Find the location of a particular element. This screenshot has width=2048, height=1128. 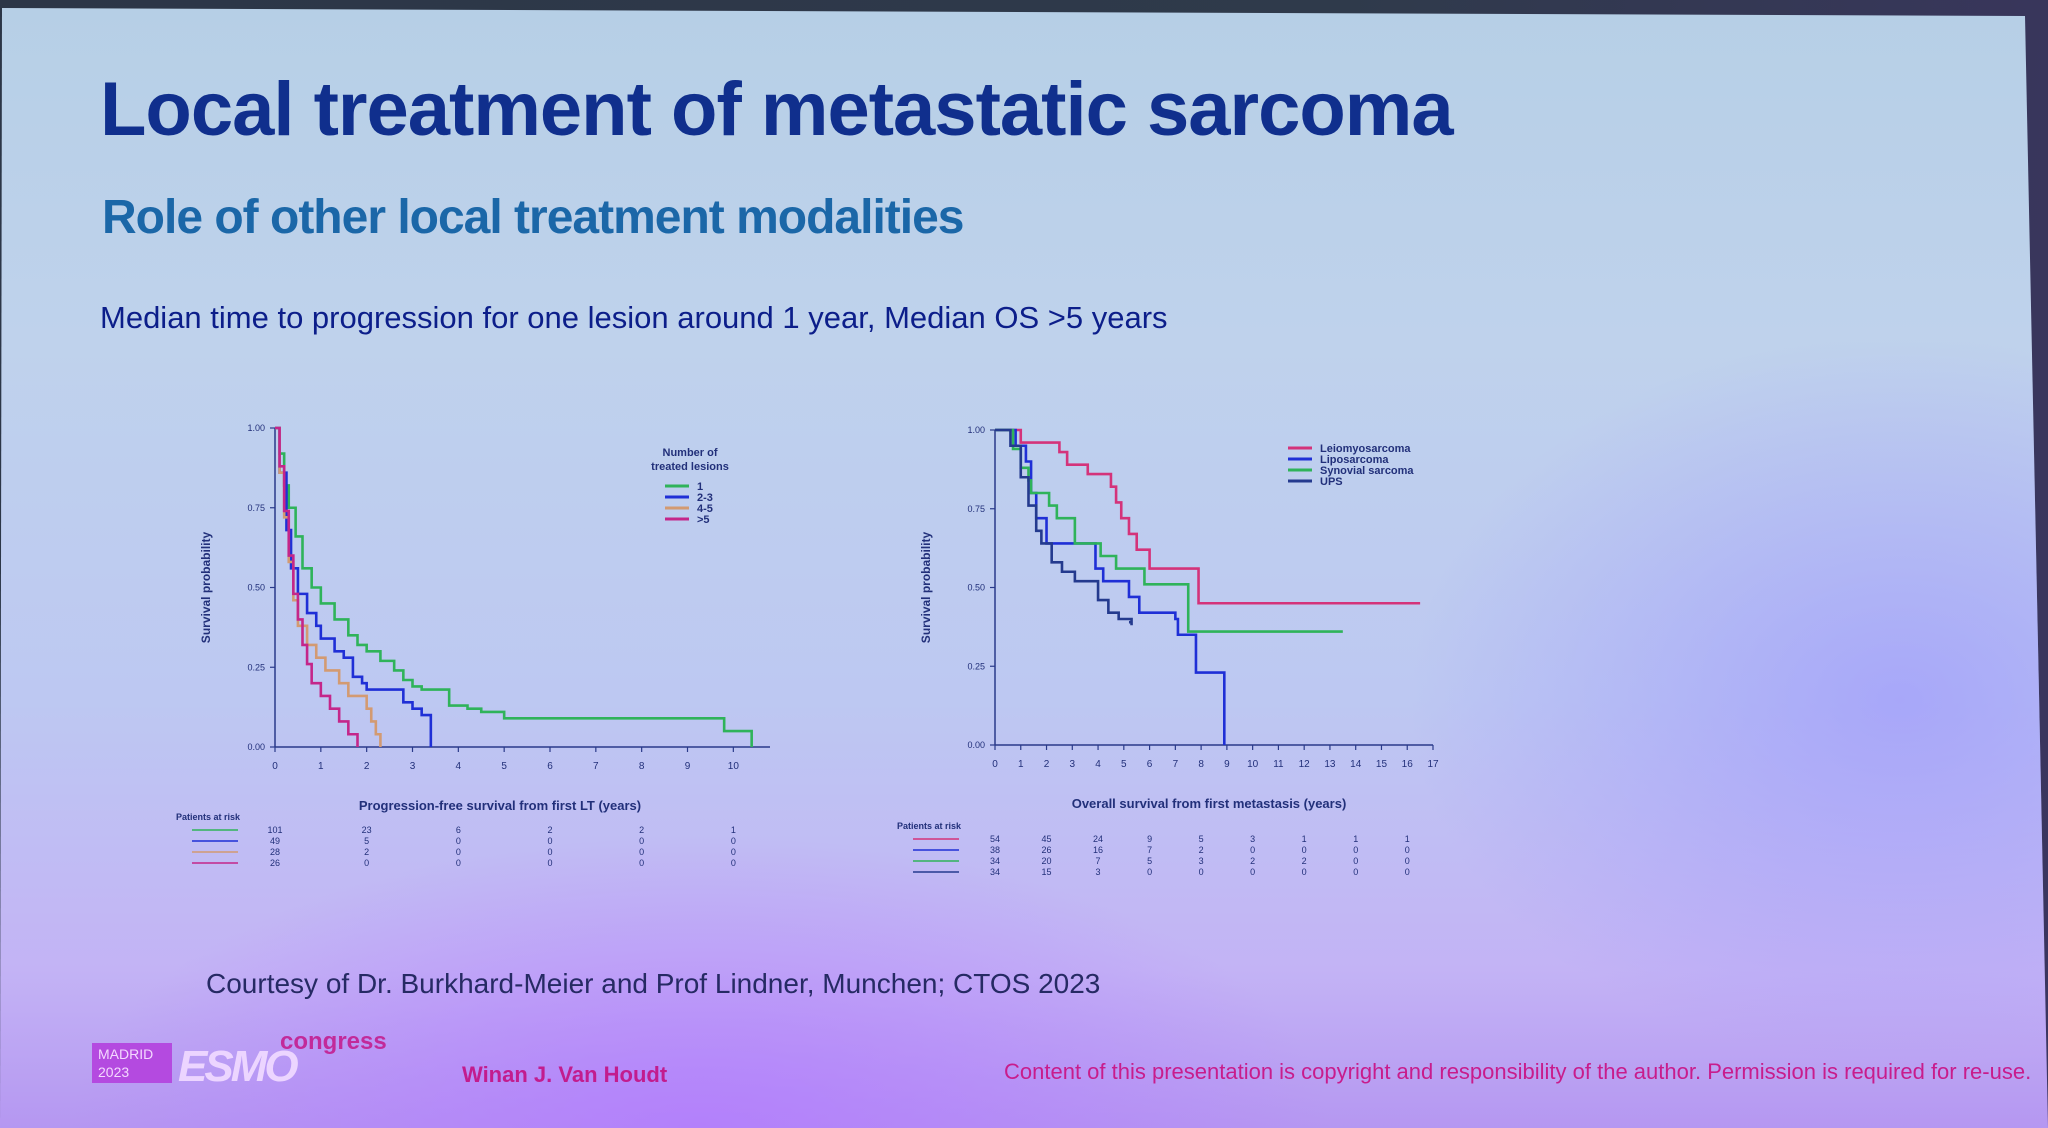

slide-title: Local treatment of metastatic sarcoma is located at coordinates (777, 109).